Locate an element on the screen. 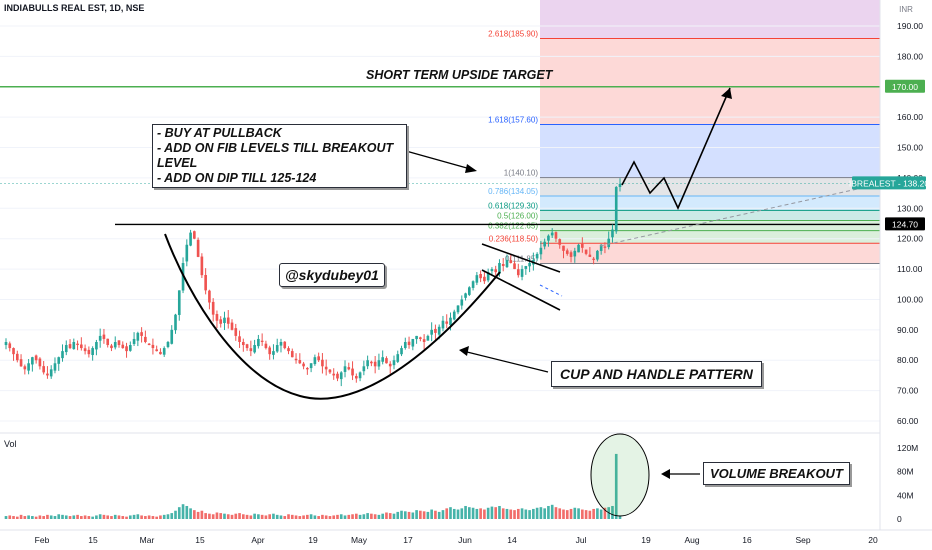 This screenshot has height=550, width=932. author-tag: @skydubey01 is located at coordinates (332, 275).